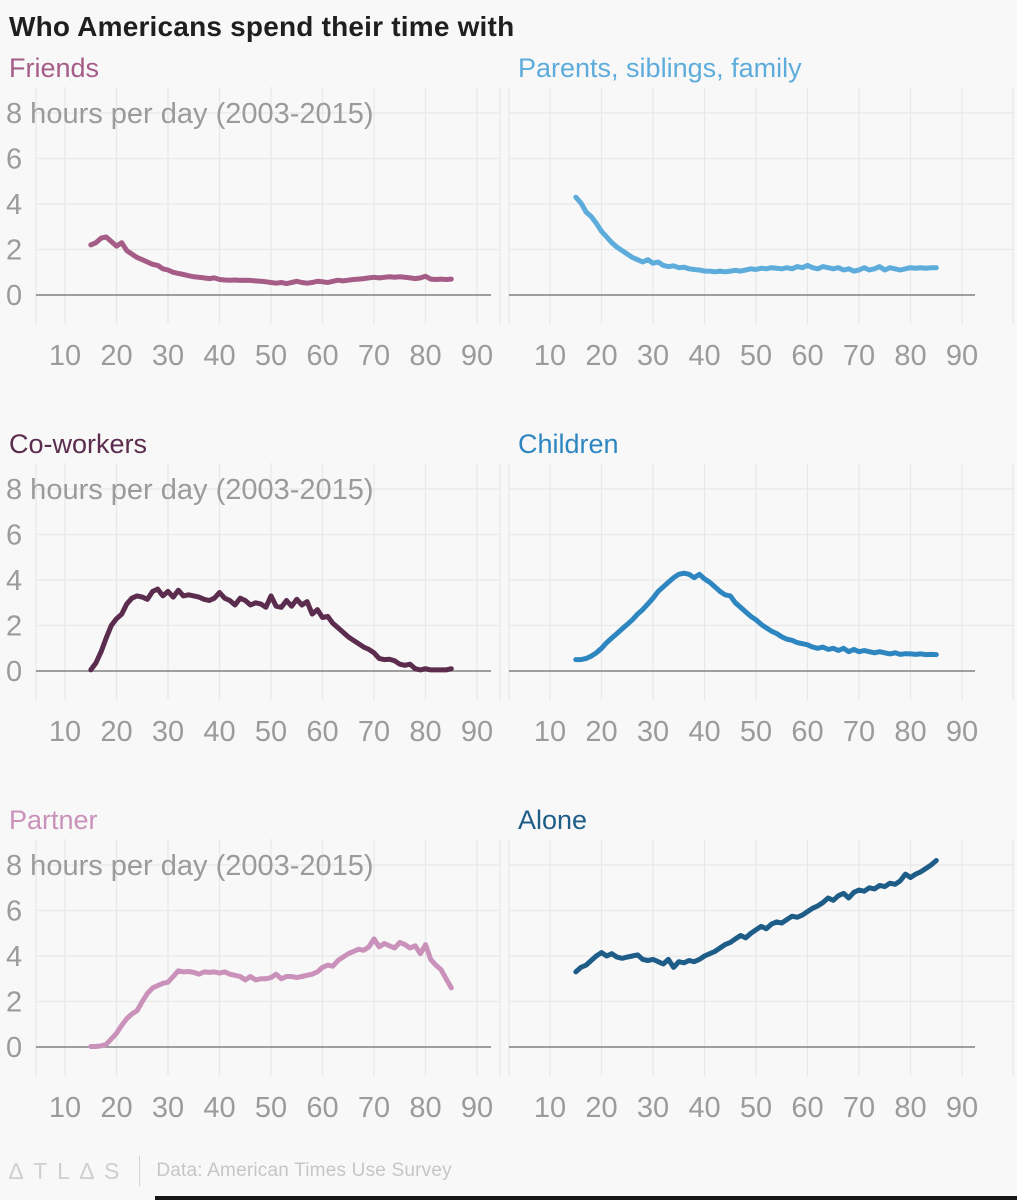  I want to click on panel-title-parents: Parents, siblings, family, so click(660, 68).